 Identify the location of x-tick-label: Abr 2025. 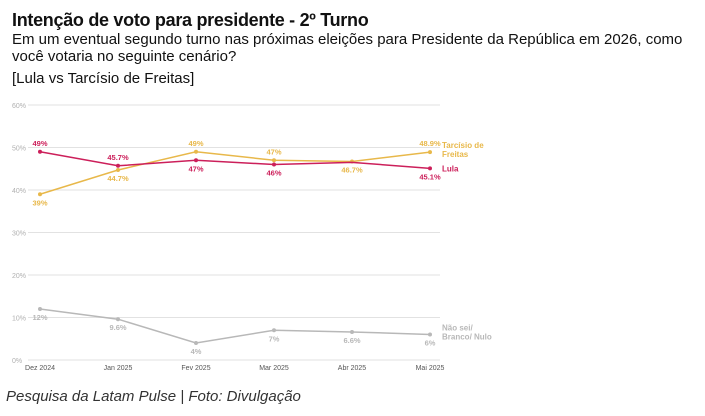
(352, 368).